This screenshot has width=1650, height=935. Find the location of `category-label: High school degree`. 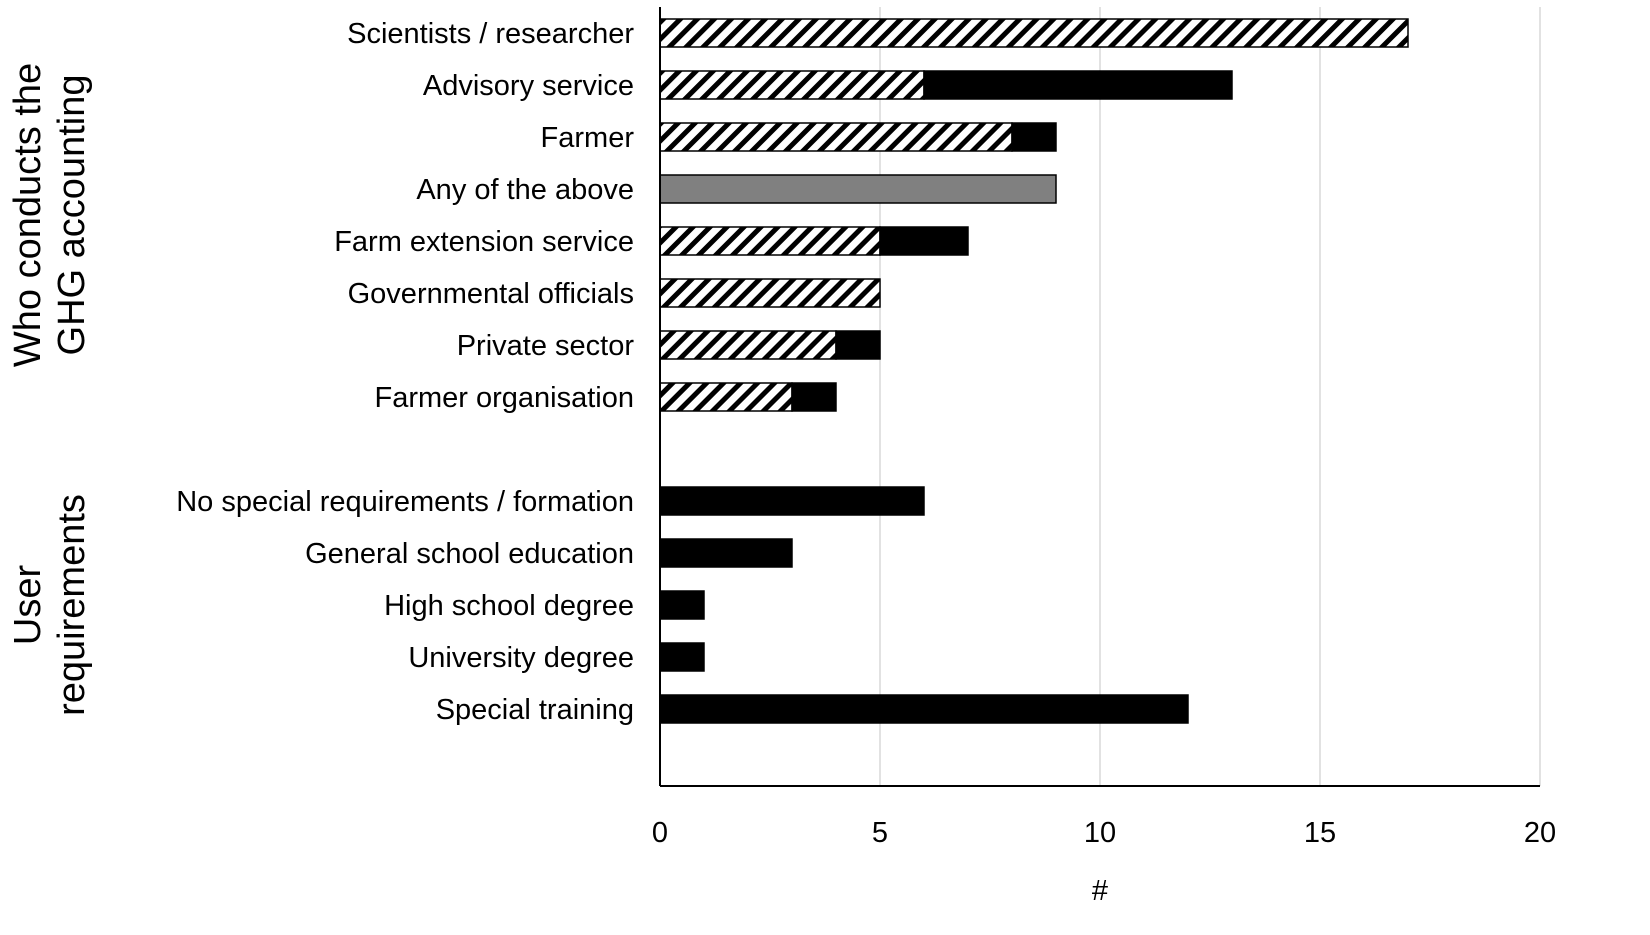

category-label: High school degree is located at coordinates (509, 606).